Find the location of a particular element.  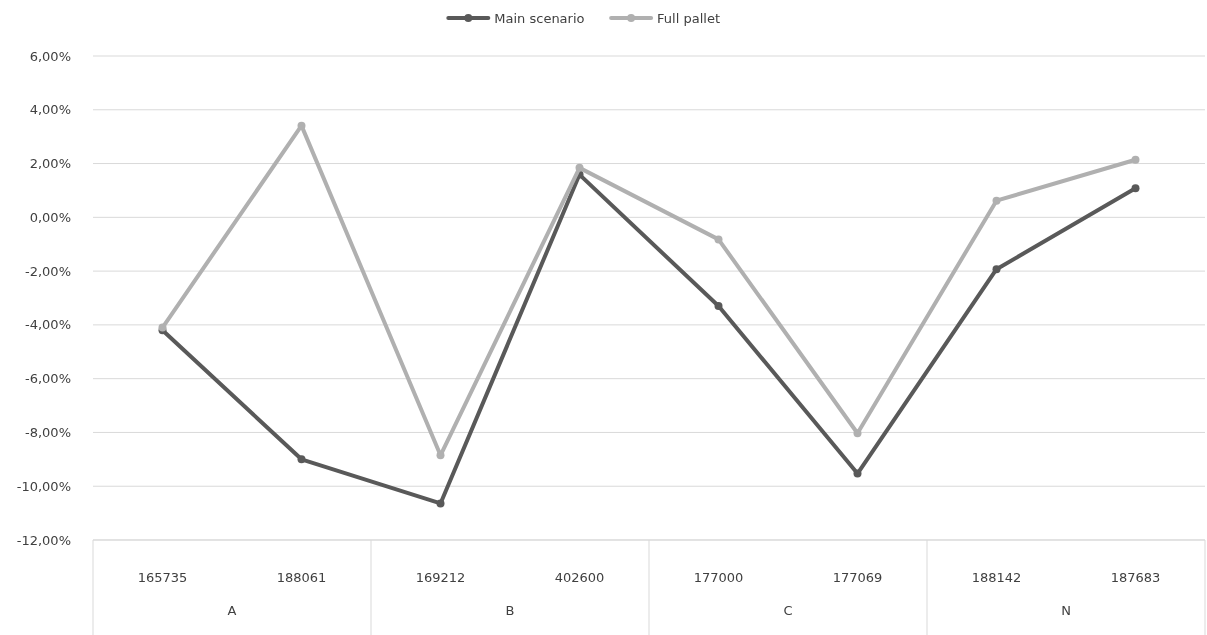

y-tick-label: -10,00% is located at coordinates (43, 486).